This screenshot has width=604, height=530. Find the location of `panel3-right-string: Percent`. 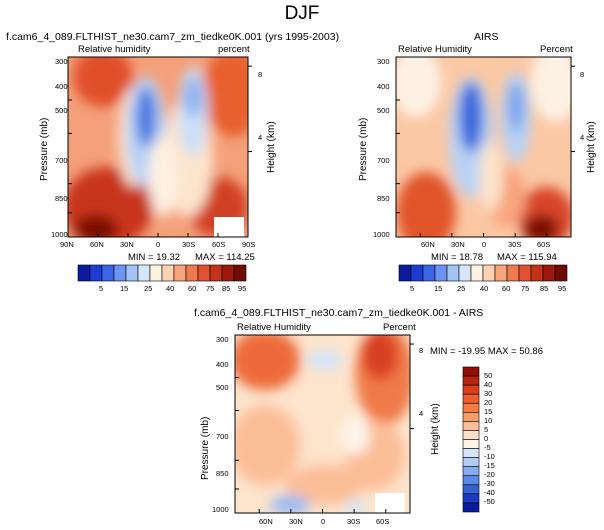

panel3-right-string: Percent is located at coordinates (399, 327).